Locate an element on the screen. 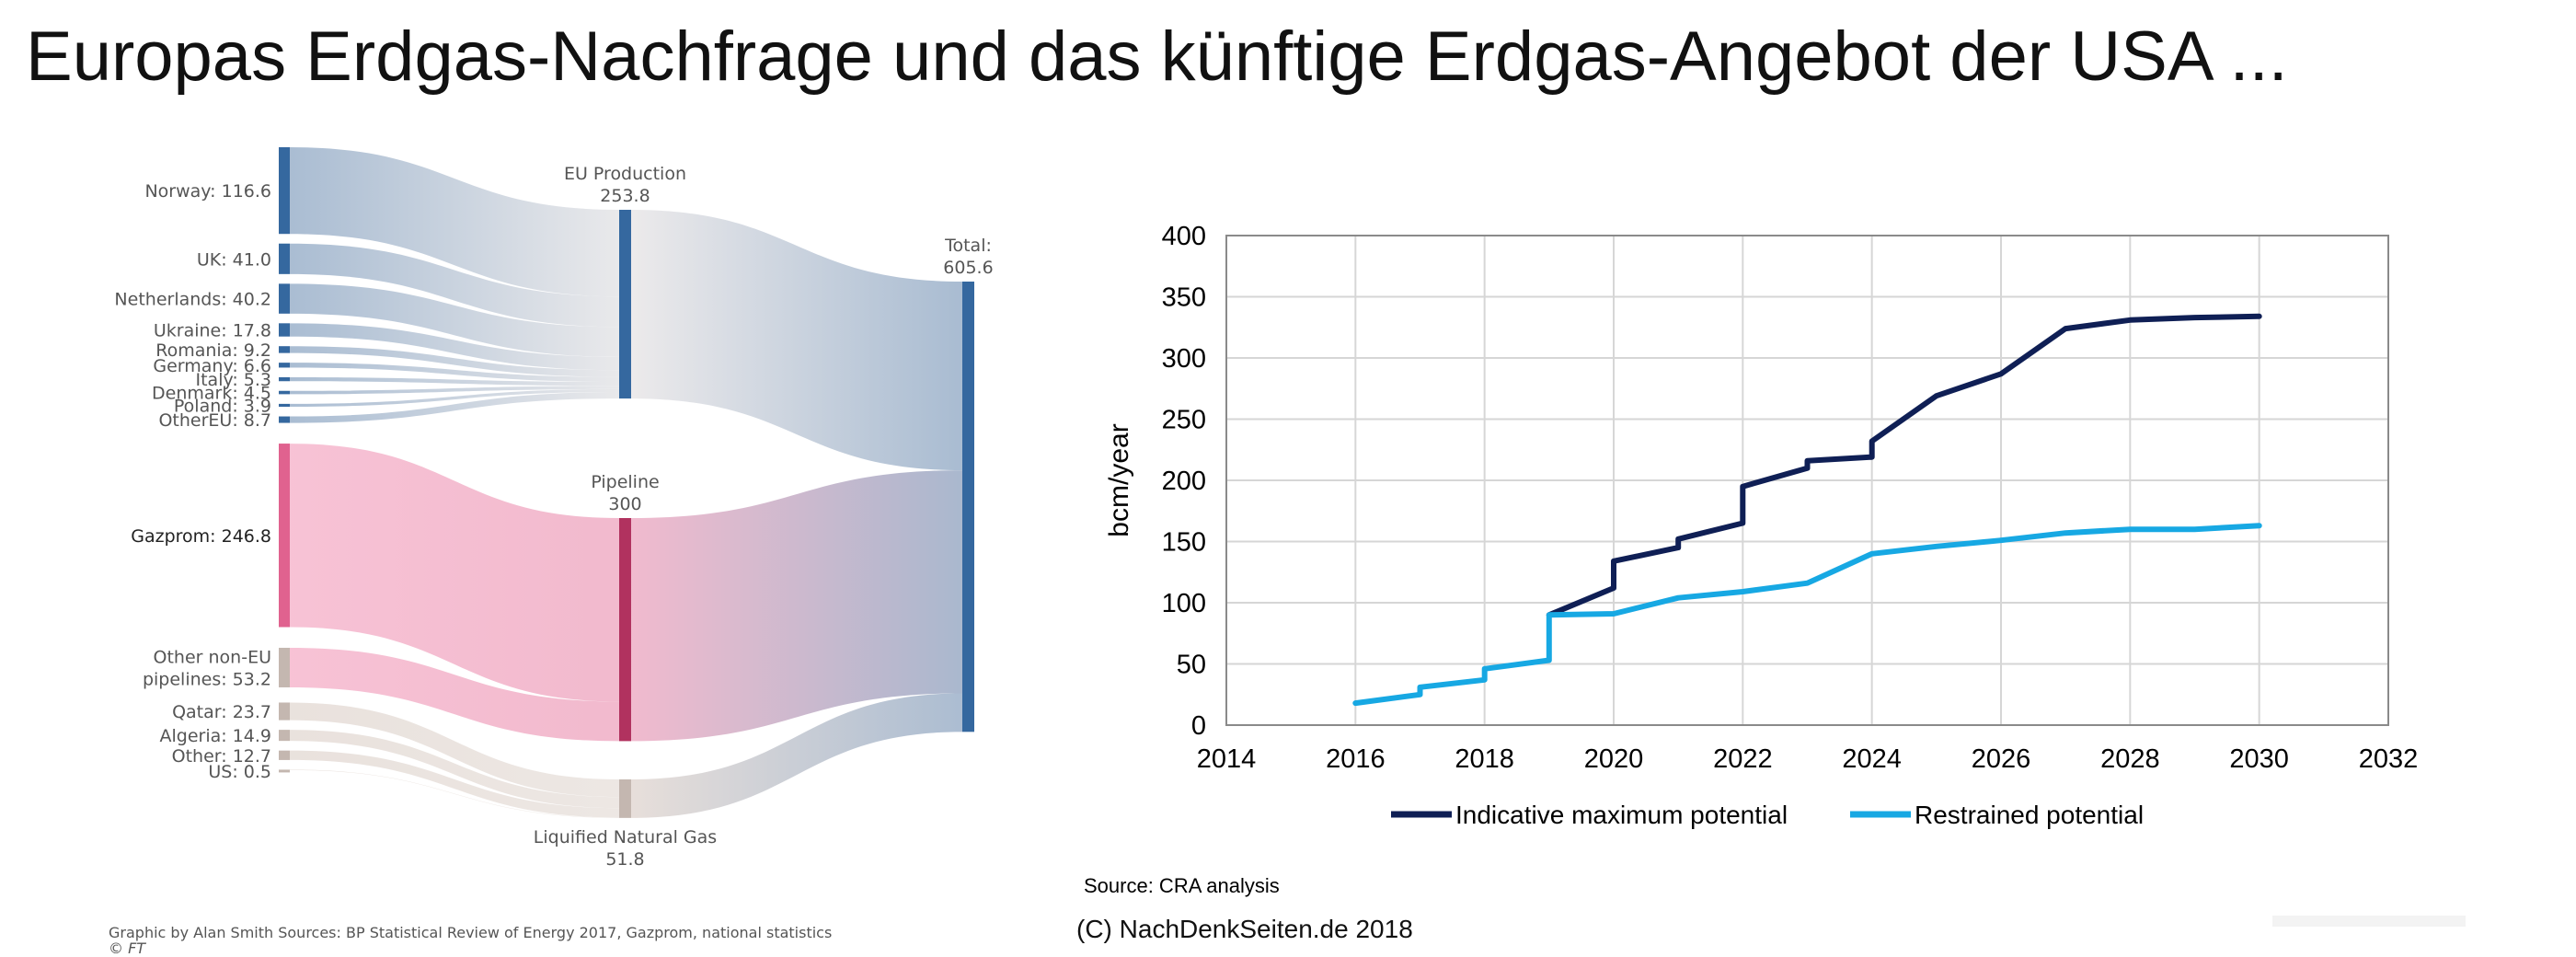 The height and width of the screenshot is (957, 2576). label-other: Other: 12.7 is located at coordinates (221, 756).